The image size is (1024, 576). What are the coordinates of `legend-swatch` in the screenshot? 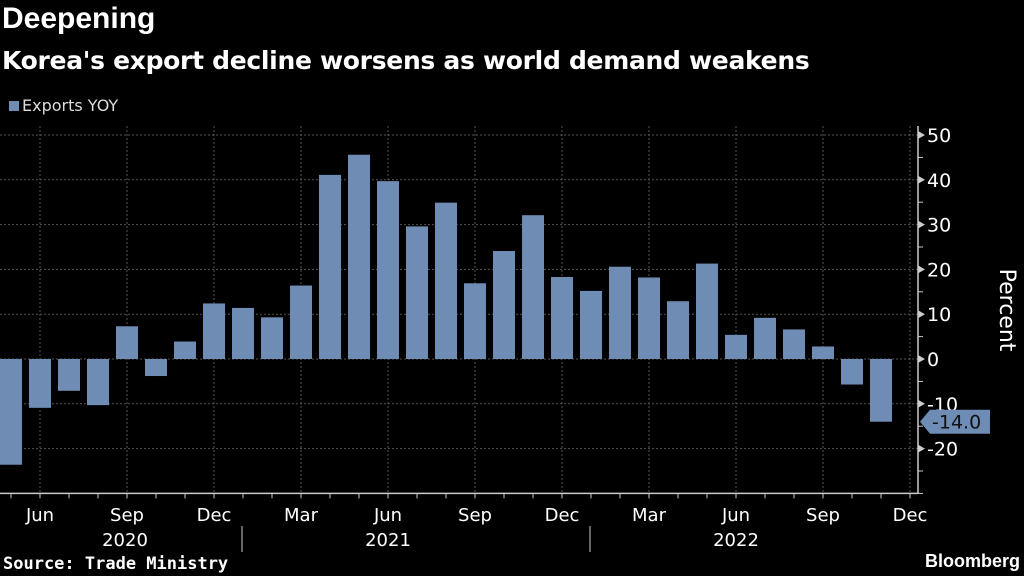 It's located at (14, 105).